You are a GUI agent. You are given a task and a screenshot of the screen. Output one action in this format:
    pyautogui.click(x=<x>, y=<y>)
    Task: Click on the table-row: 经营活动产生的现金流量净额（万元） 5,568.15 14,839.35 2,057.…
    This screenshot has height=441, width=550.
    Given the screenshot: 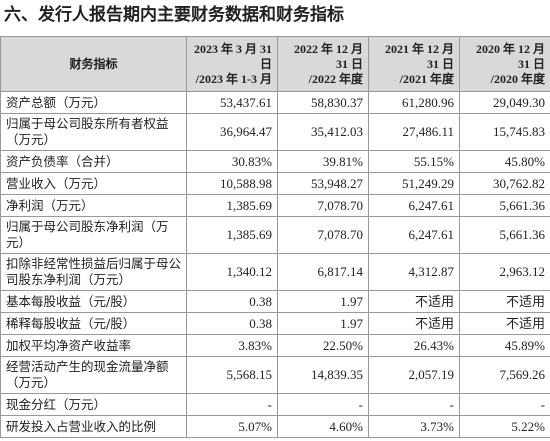 What is the action you would take?
    pyautogui.click(x=275, y=375)
    